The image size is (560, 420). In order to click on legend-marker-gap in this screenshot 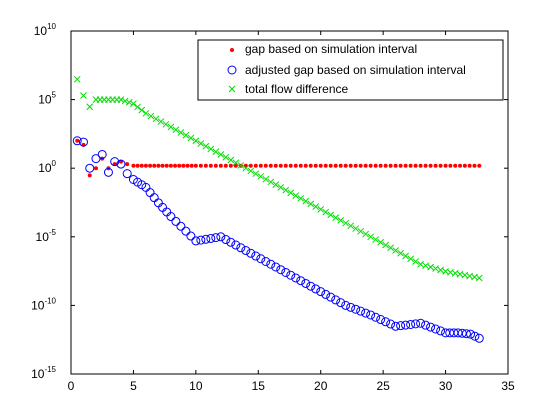, I will do `click(232, 50)`.